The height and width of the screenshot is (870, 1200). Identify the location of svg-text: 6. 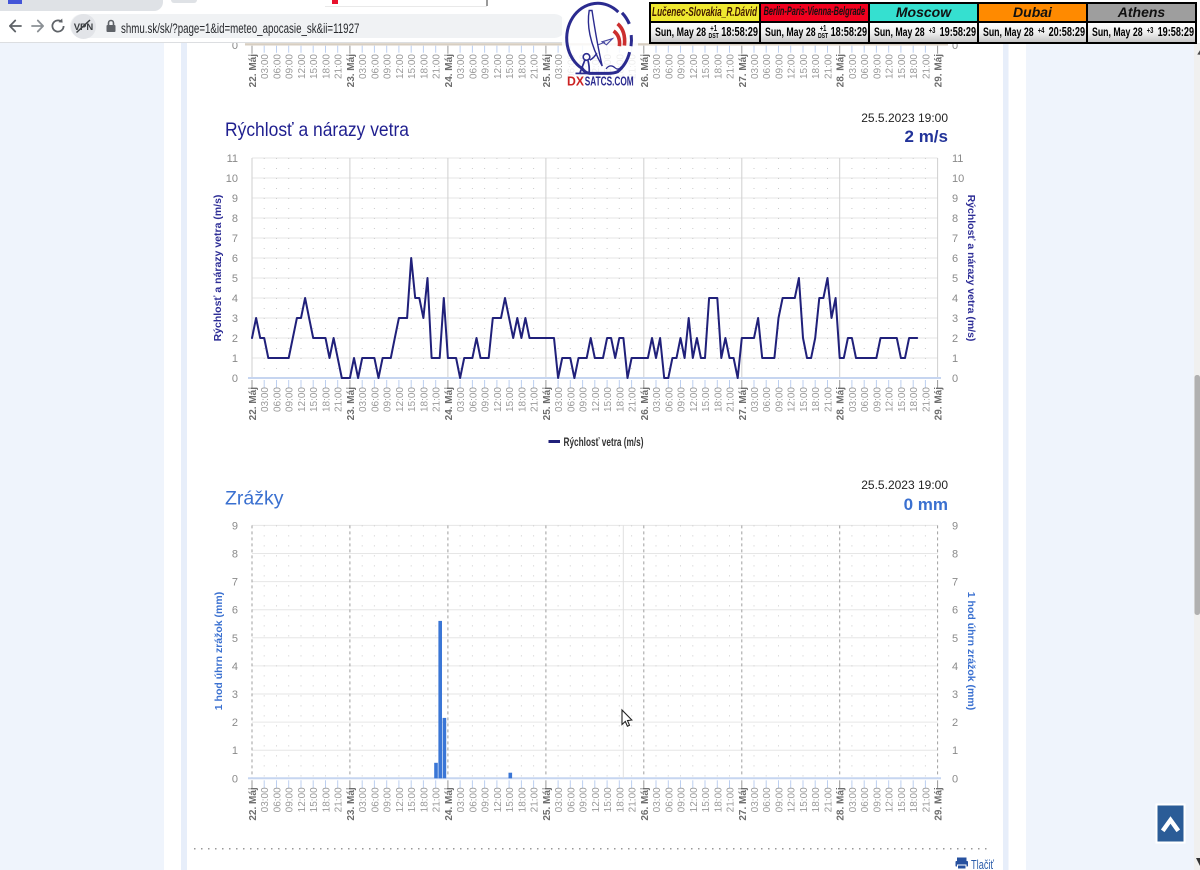
(235, 259).